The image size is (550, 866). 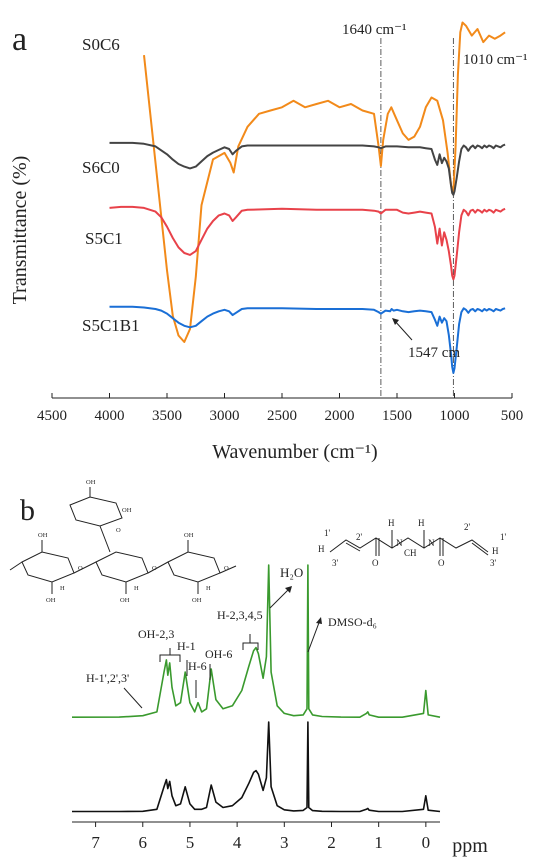 I want to click on ftir-x-tick-label: 2000, so click(x=340, y=416).